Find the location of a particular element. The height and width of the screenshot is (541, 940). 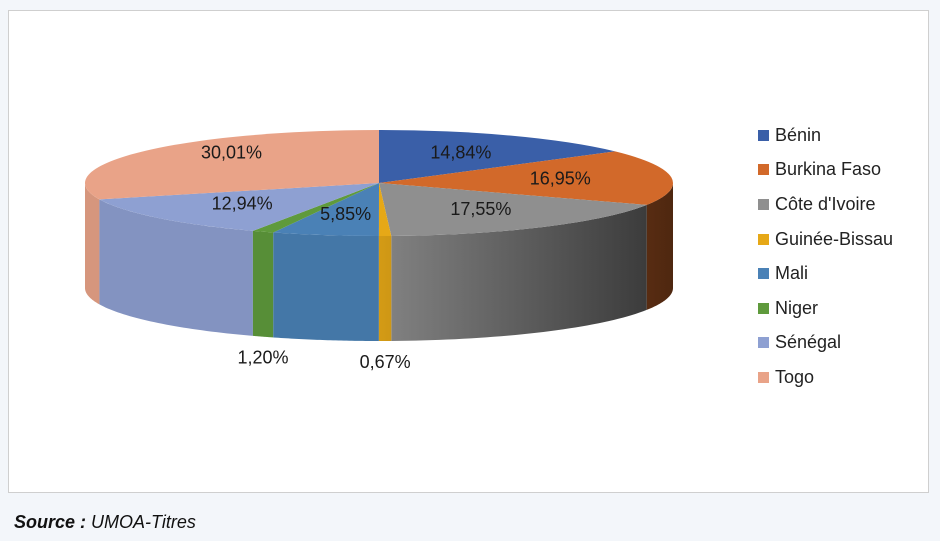

legend-item-senegal: Sénégal is located at coordinates (825, 343).